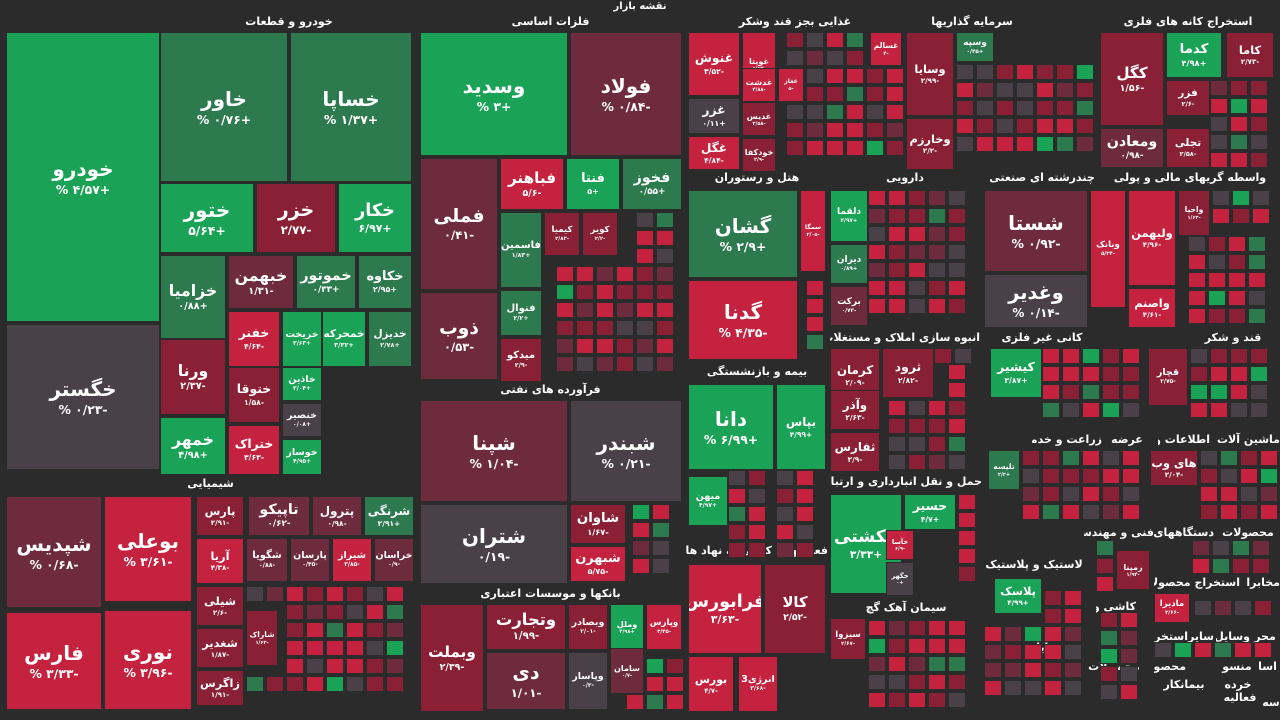  I want to click on stock-tile: شتران -۰/۱۹, so click(494, 544).